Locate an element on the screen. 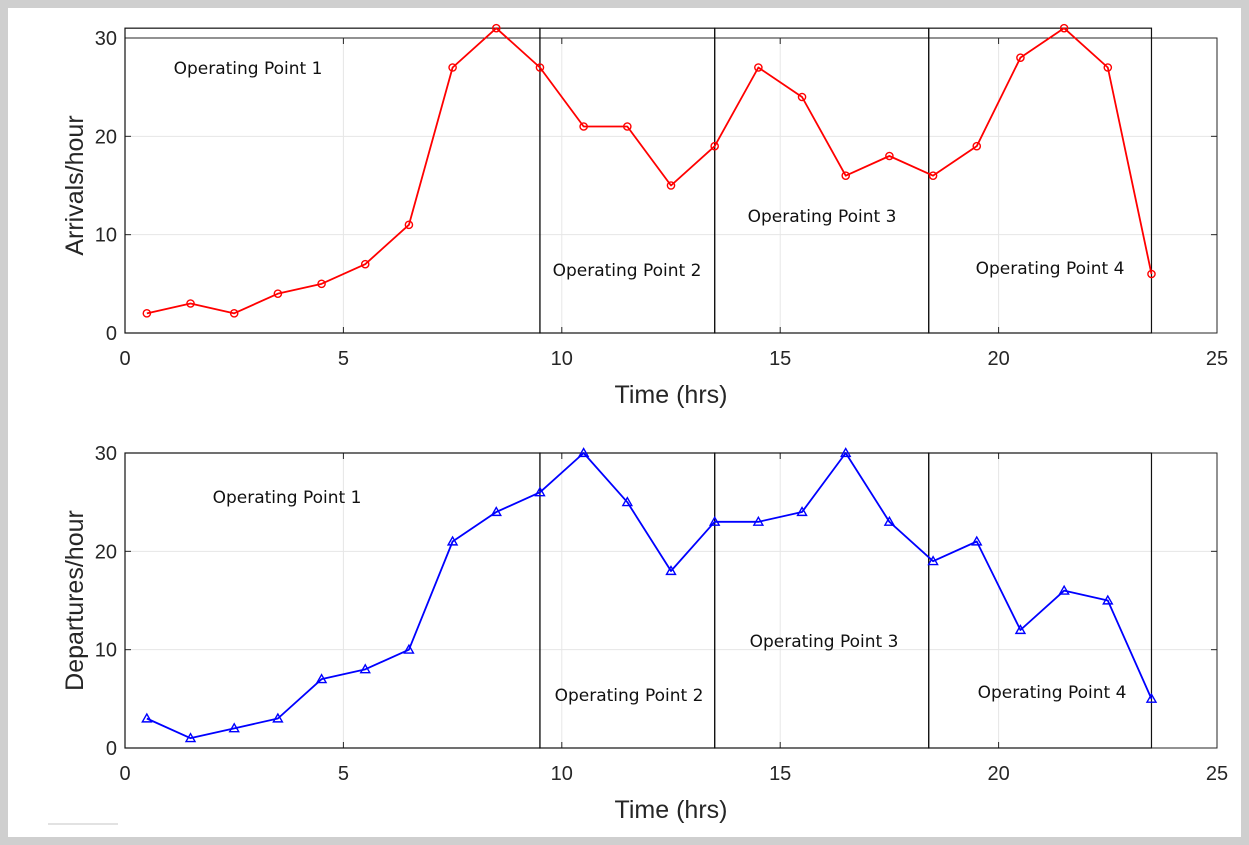 The height and width of the screenshot is (845, 1249). y-axis-title: Arrivals/hour is located at coordinates (75, 185).